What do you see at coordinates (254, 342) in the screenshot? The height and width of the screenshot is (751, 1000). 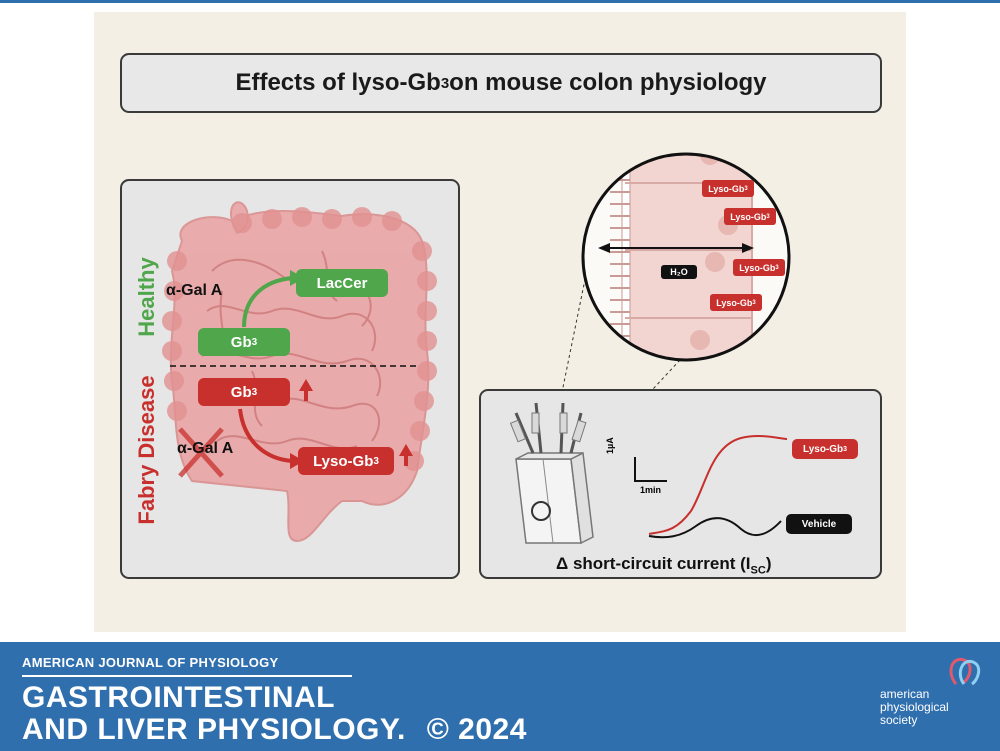 I see `gb3-healthy-sub: 3` at bounding box center [254, 342].